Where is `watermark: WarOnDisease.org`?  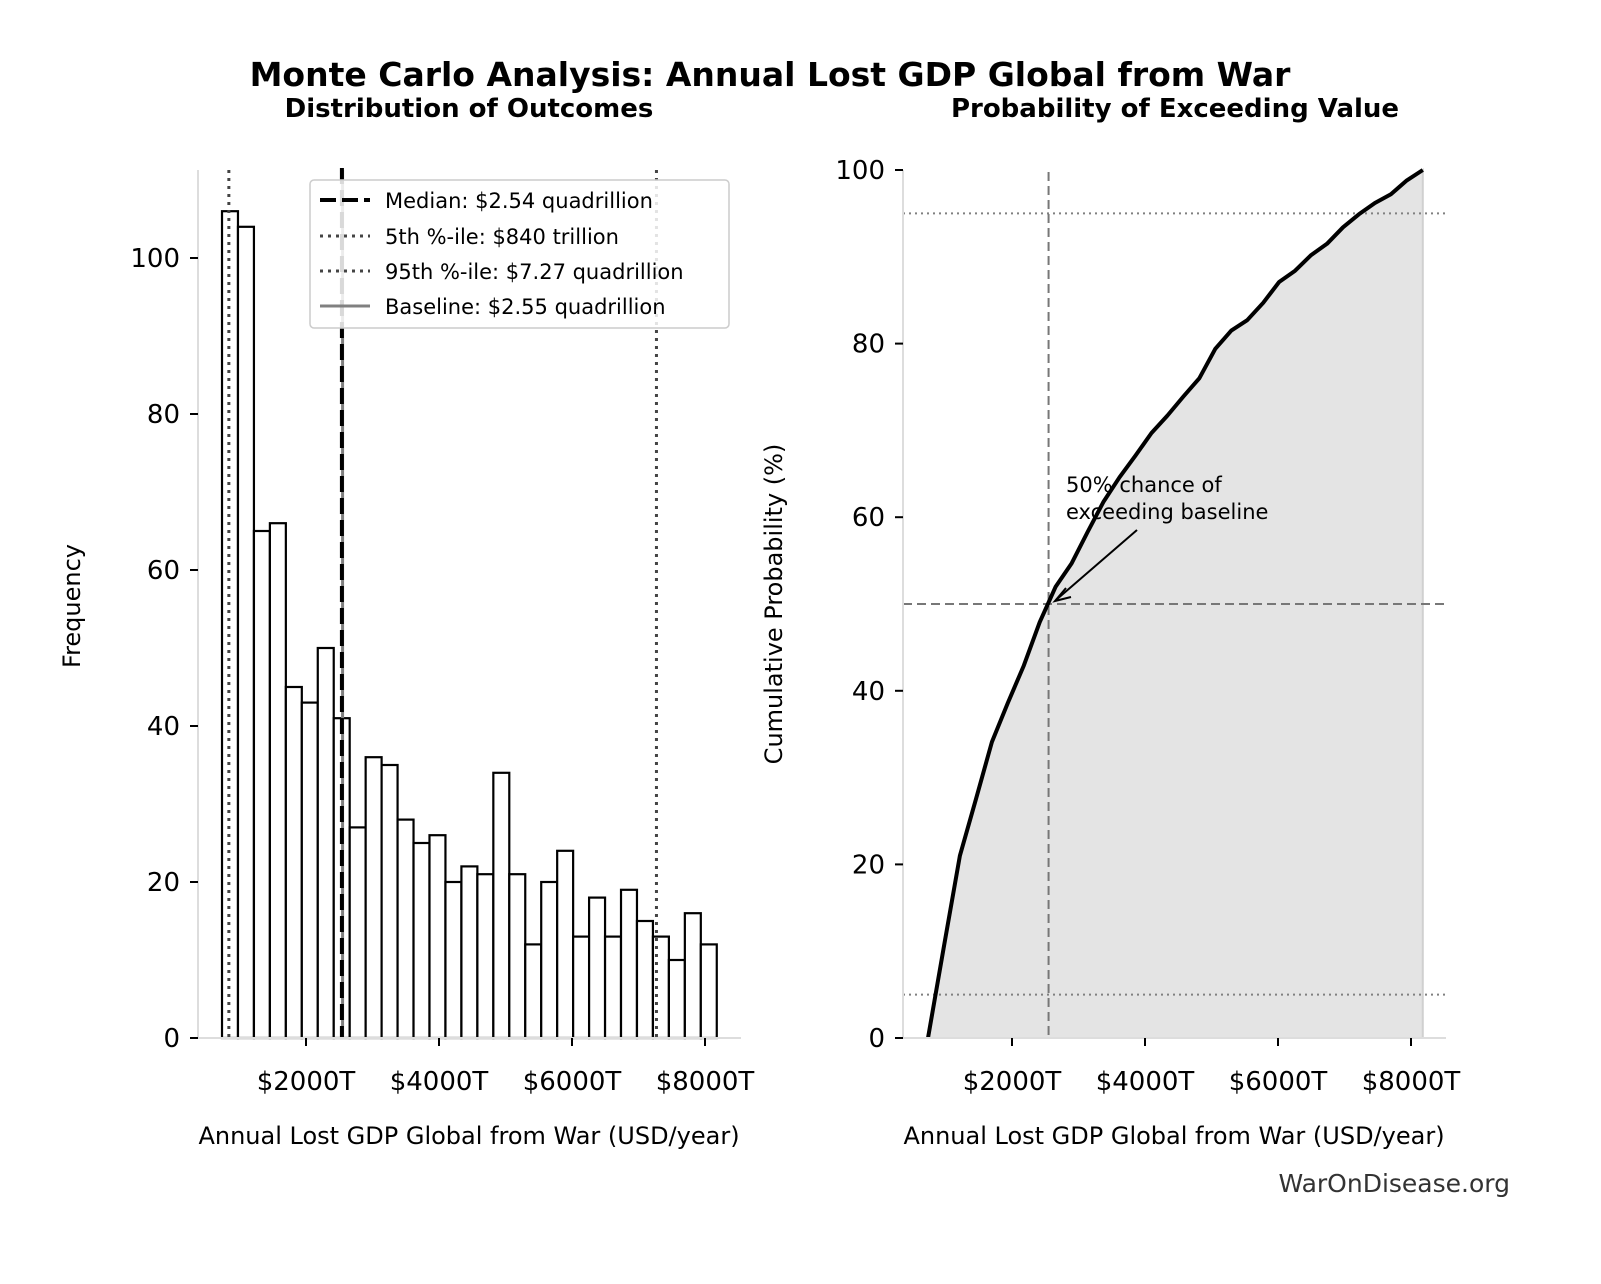 watermark: WarOnDisease.org is located at coordinates (1394, 1183).